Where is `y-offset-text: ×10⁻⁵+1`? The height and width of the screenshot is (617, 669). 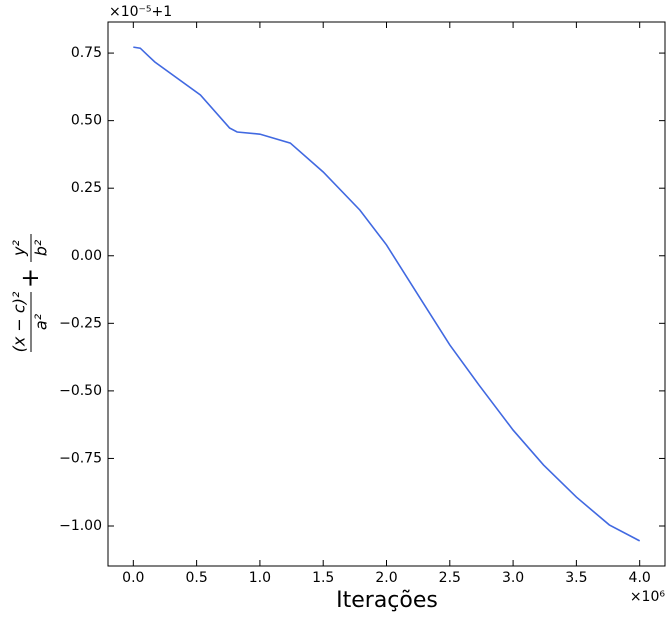 y-offset-text: ×10⁻⁵+1 is located at coordinates (140, 12).